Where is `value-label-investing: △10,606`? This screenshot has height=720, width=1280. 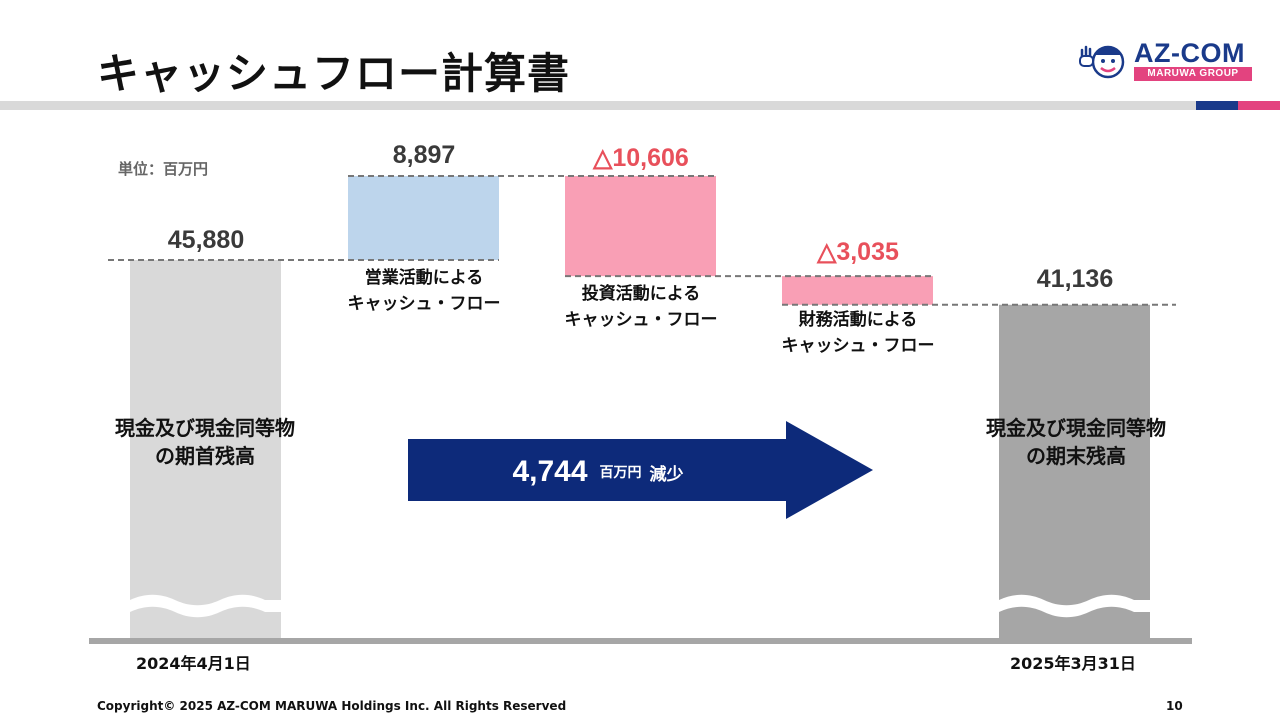 value-label-investing: △10,606 is located at coordinates (641, 158).